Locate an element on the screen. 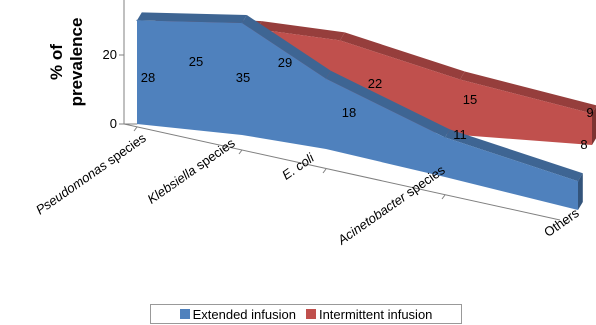 This screenshot has width=596, height=325. data-label-extended-pseudomonas-species: 28 is located at coordinates (148, 77).